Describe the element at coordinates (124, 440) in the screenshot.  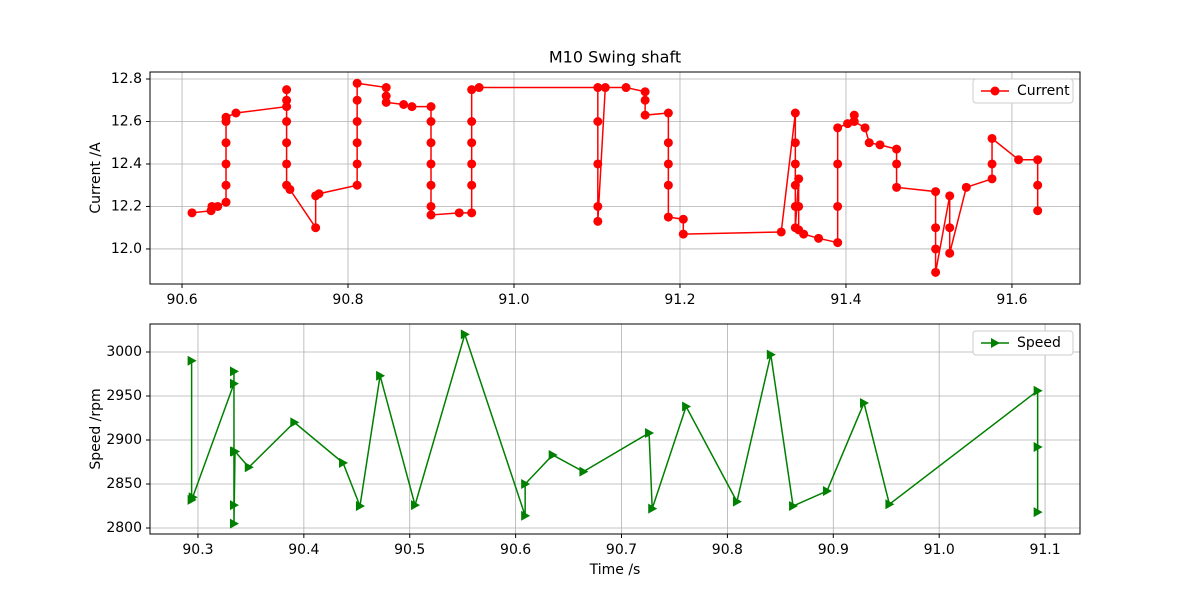
I see `y-tick-label: 2900` at that location.